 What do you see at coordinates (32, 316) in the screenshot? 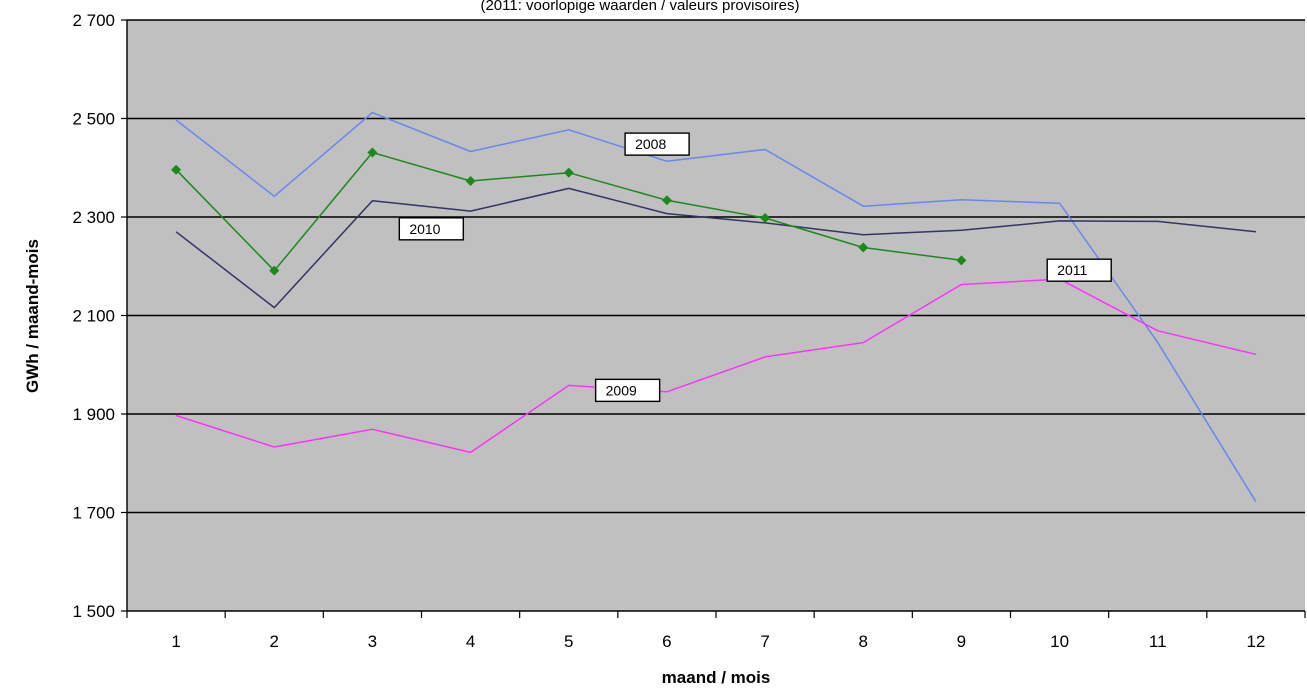
I see `y-axis-title: GWh / maand-mois` at bounding box center [32, 316].